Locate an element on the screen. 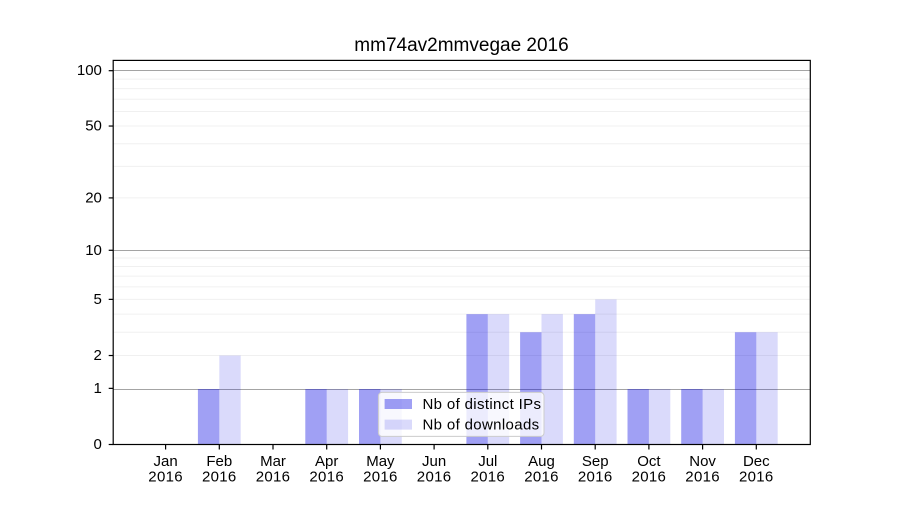 The image size is (900, 505). svg-text: 0 is located at coordinates (98, 444).